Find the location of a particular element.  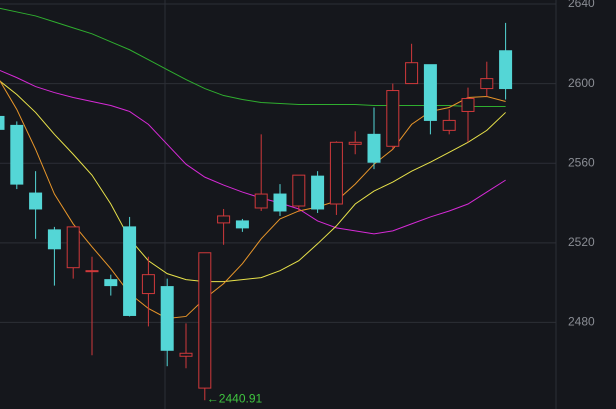

y-tick-label: 2600 is located at coordinates (581, 83).